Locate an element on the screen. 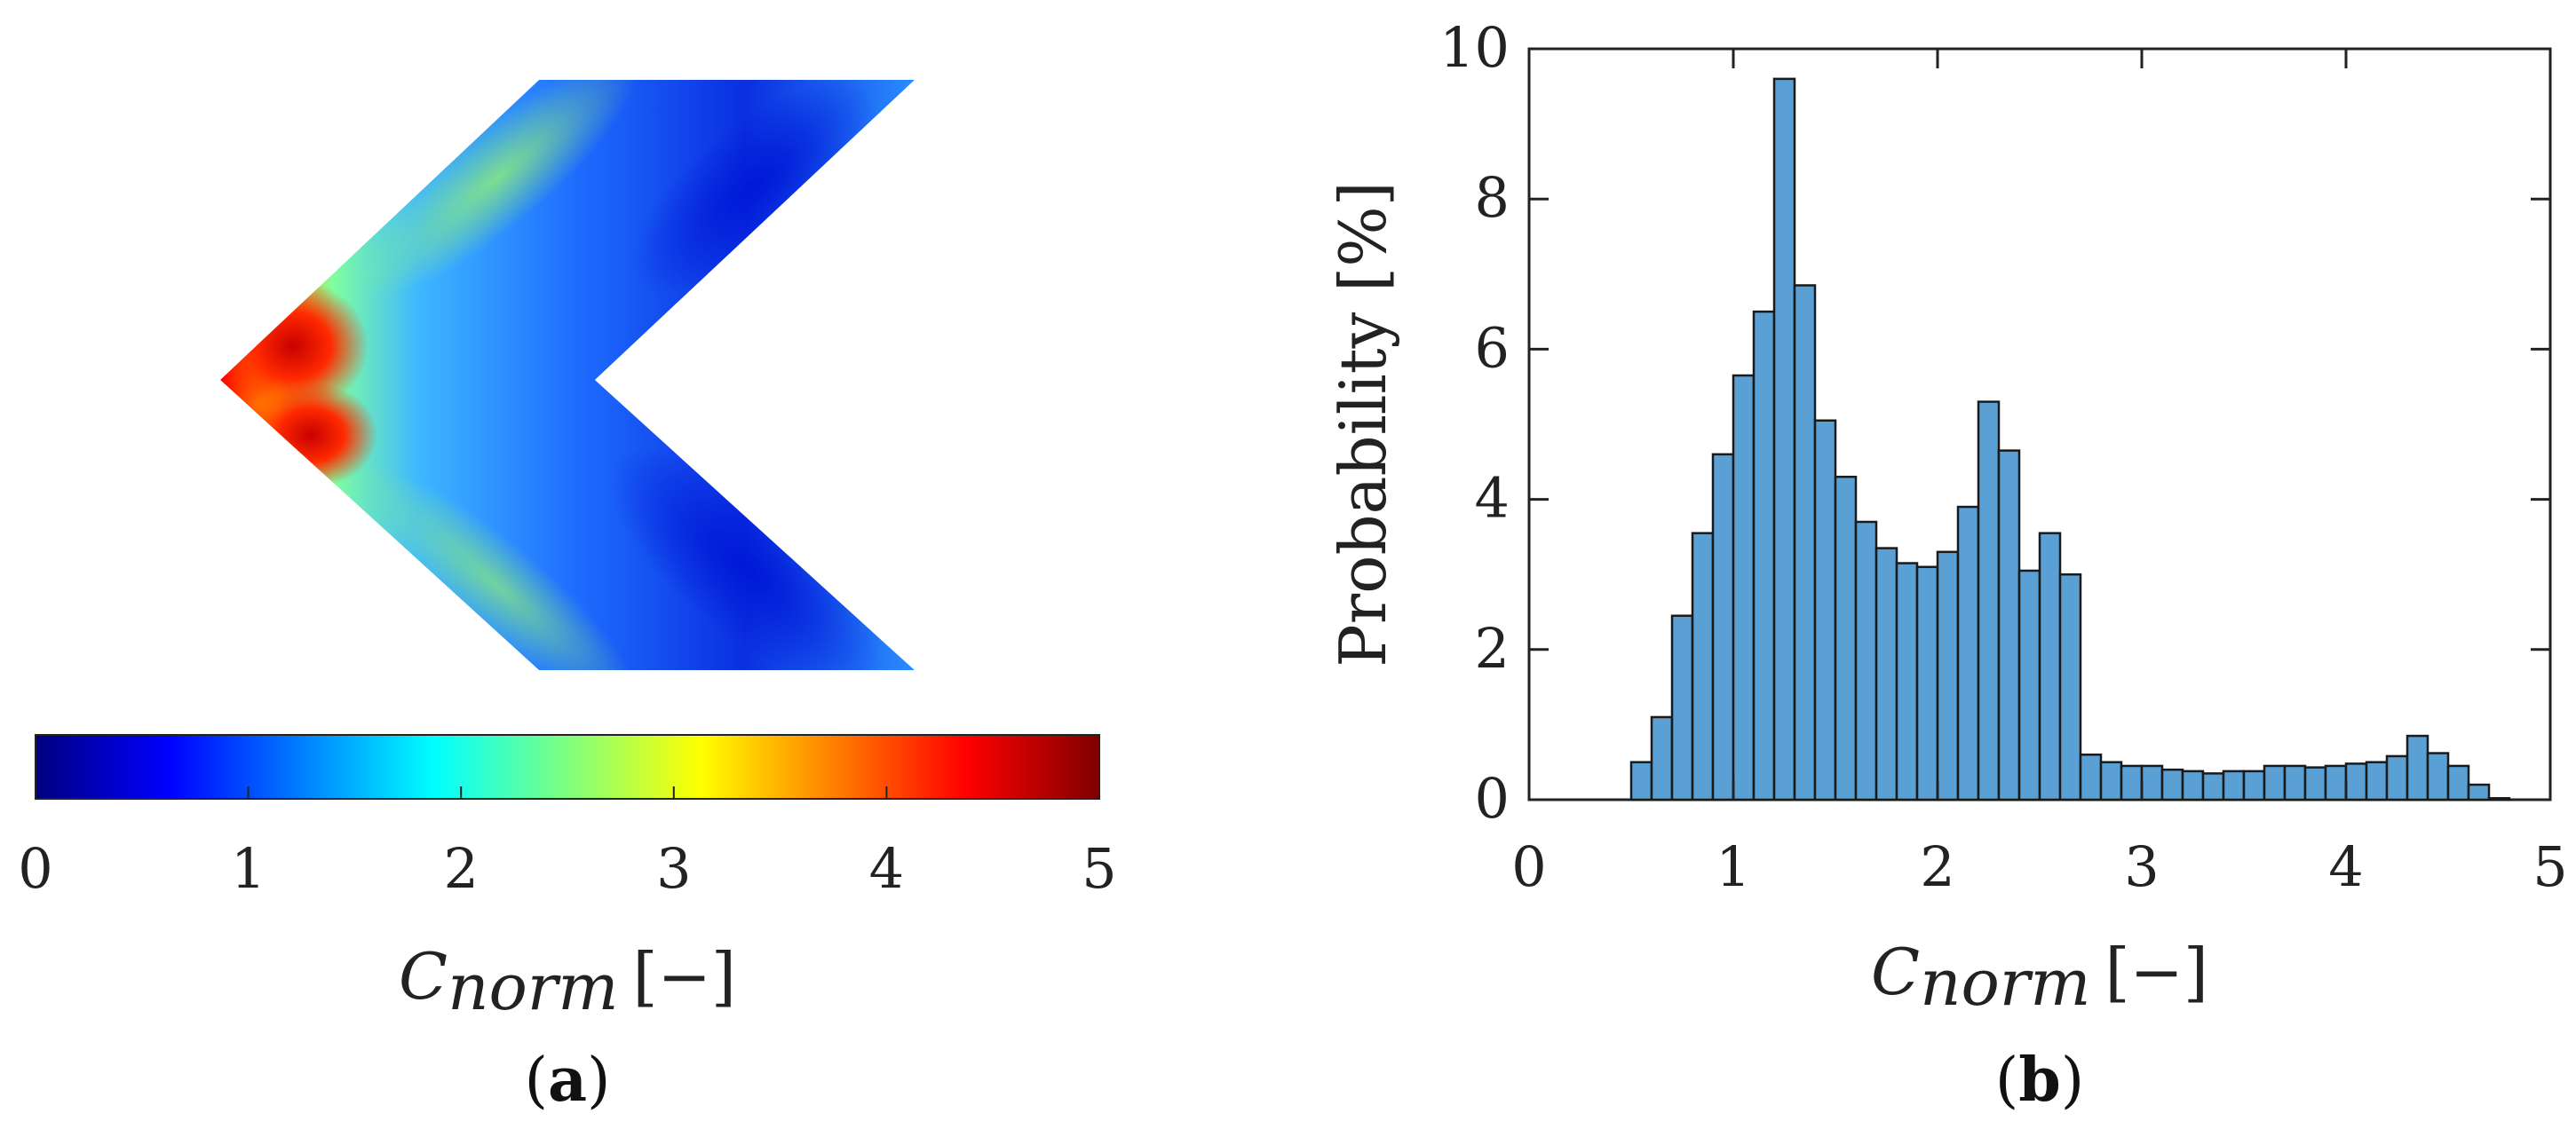 Image resolution: width=2576 pixels, height=1129 pixels. x-tick-label: 1 is located at coordinates (1733, 866).